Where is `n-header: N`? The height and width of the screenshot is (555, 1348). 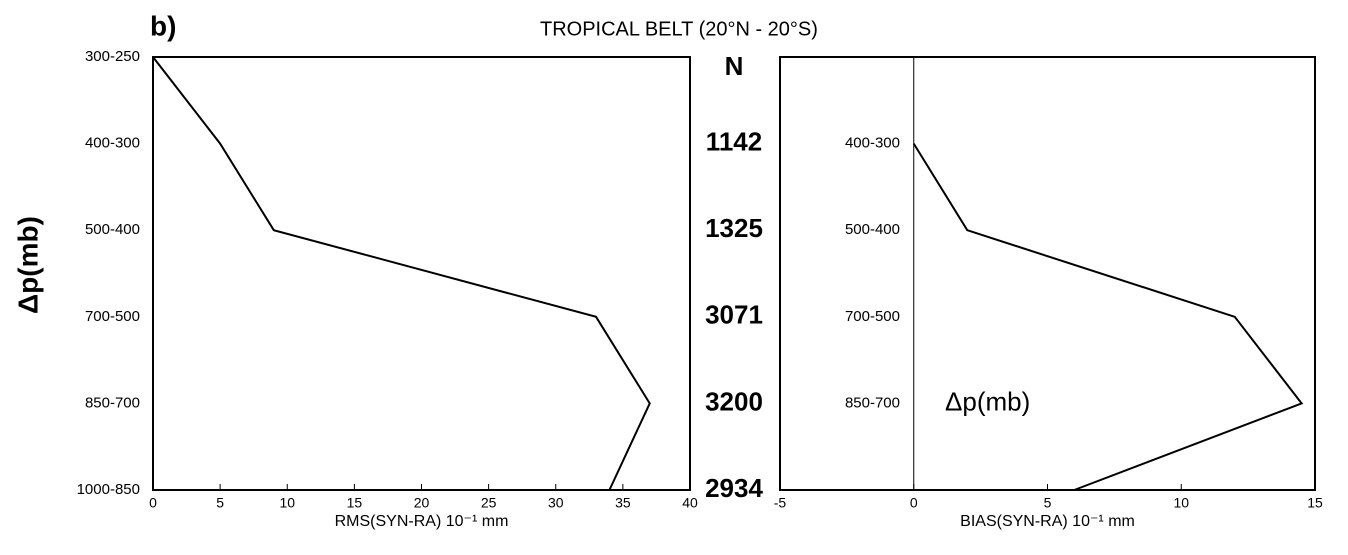 n-header: N is located at coordinates (734, 66).